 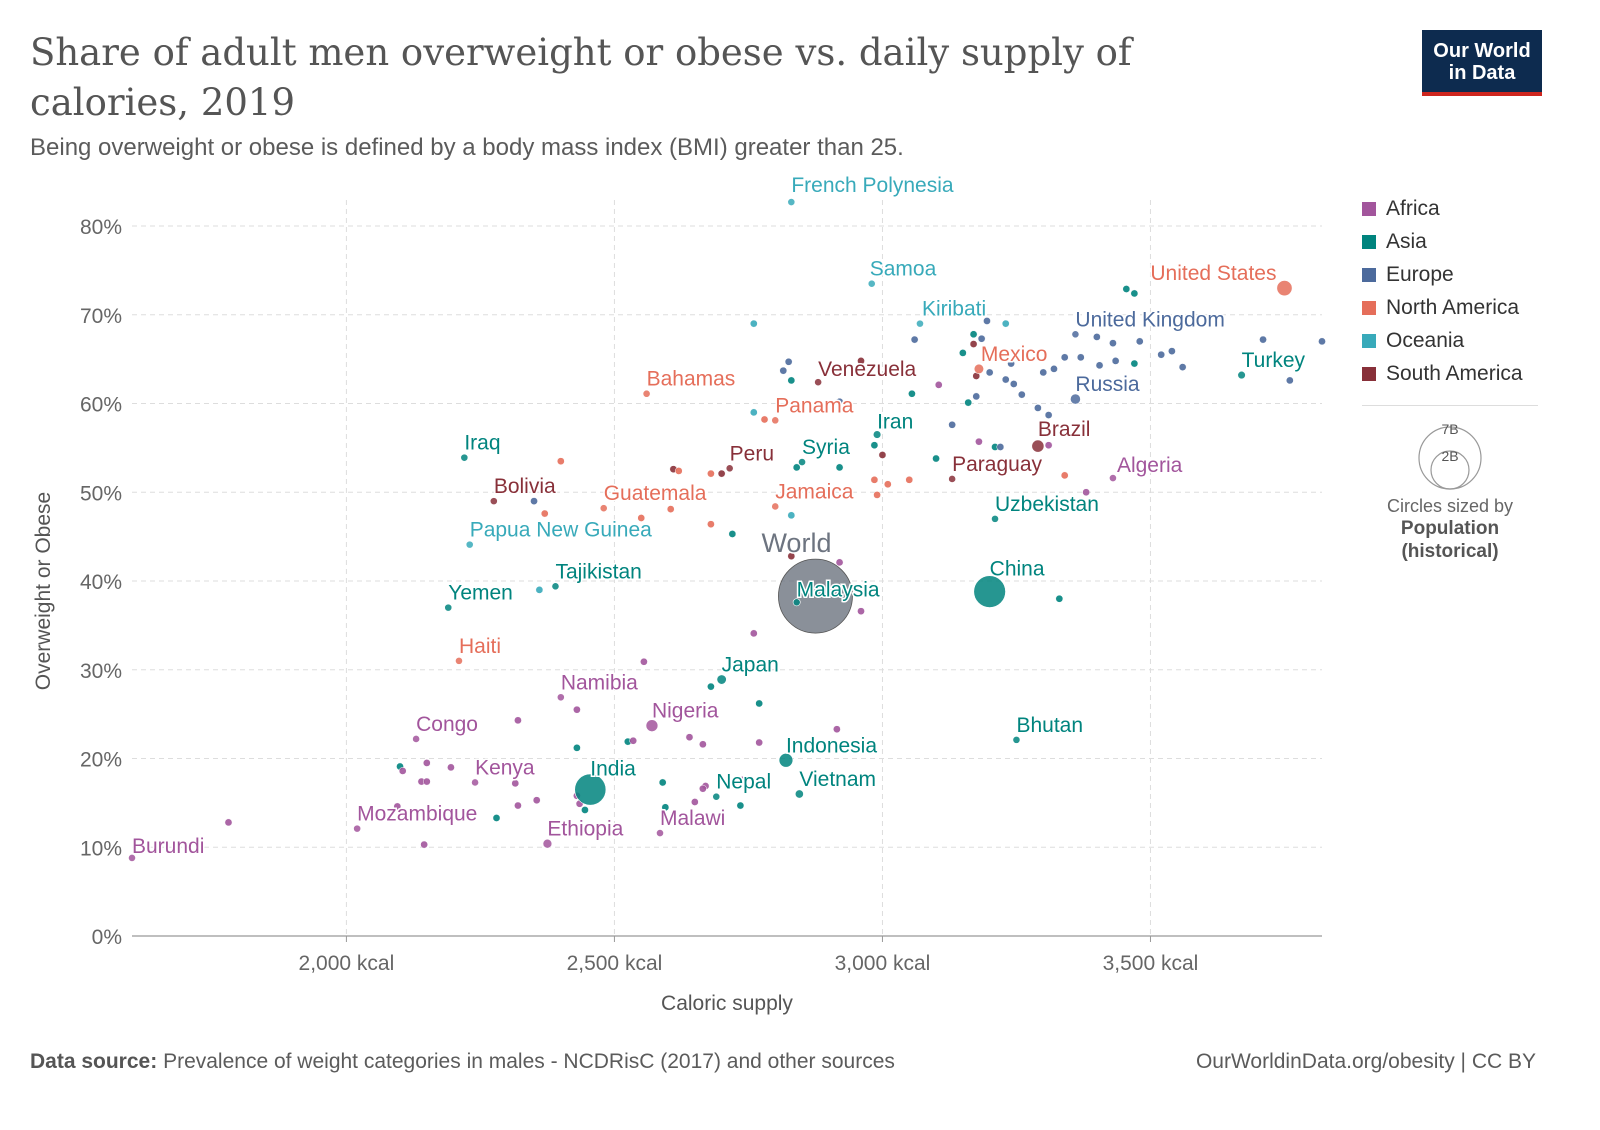 I want to click on data-point-brazil, so click(x=1038, y=446).